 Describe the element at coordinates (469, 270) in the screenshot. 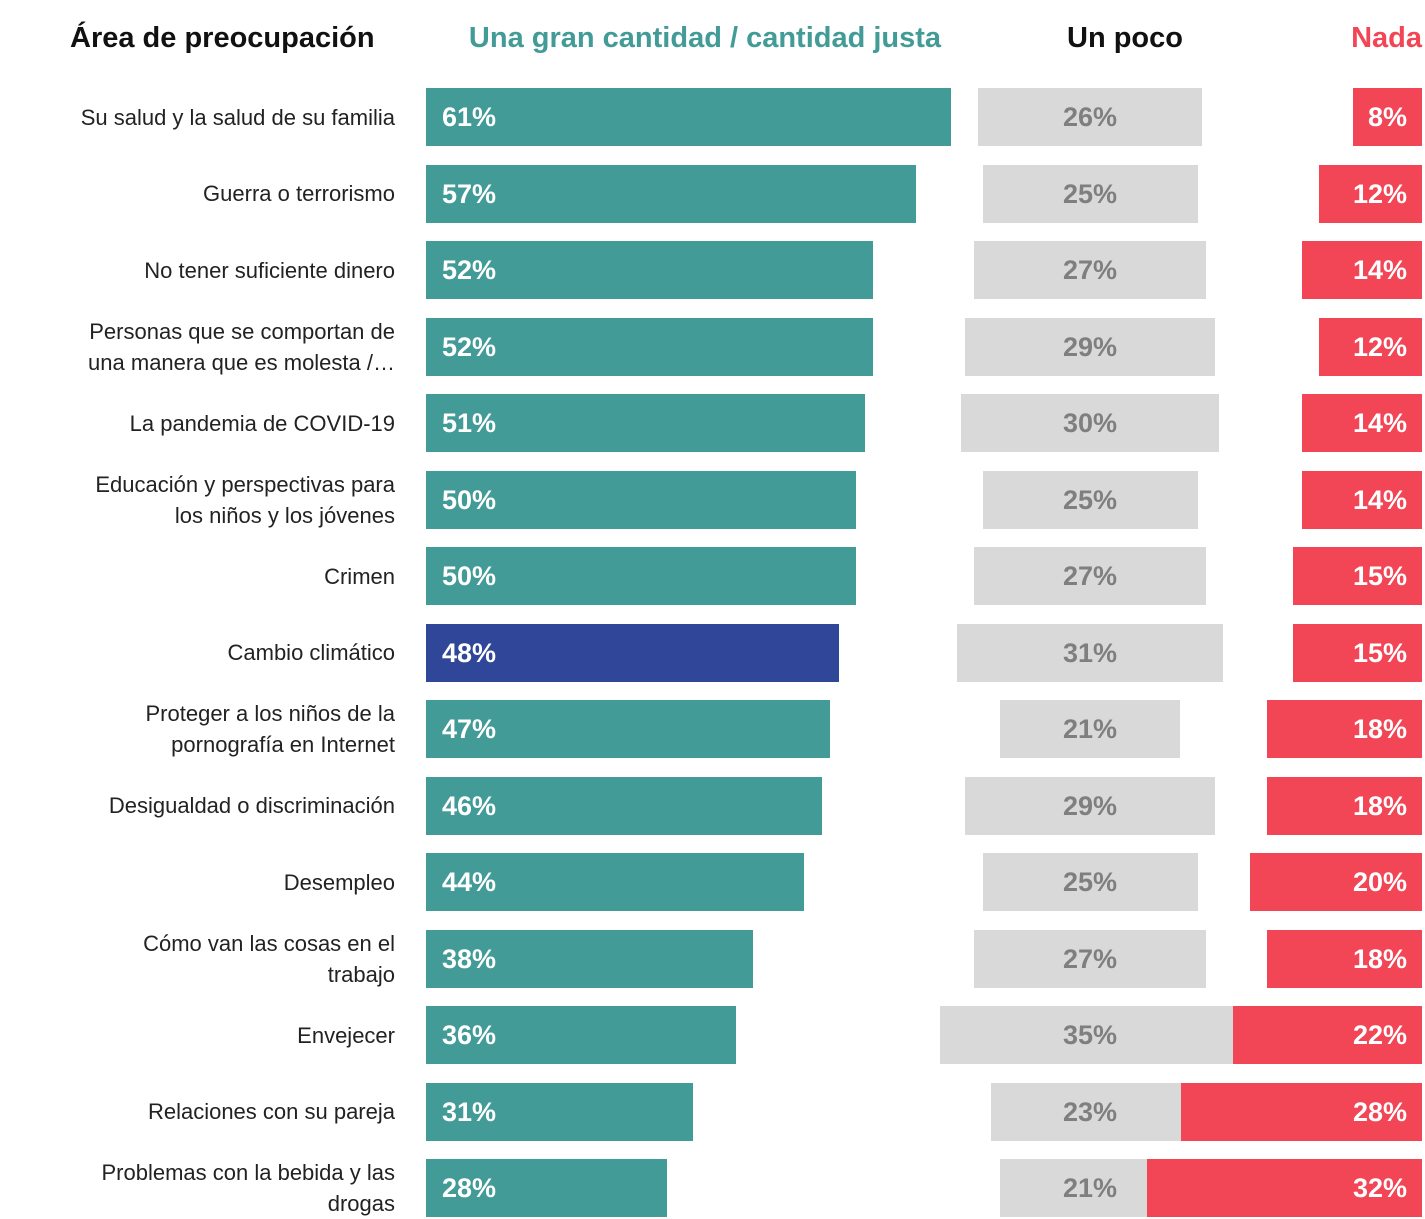

I see `value-label: 52%` at that location.